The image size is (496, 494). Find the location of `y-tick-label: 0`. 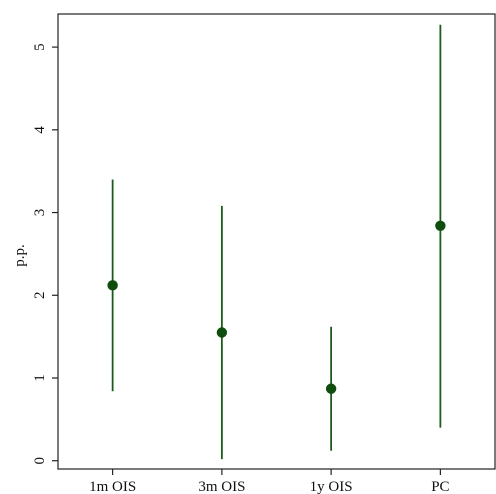

y-tick-label: 0 is located at coordinates (40, 461).